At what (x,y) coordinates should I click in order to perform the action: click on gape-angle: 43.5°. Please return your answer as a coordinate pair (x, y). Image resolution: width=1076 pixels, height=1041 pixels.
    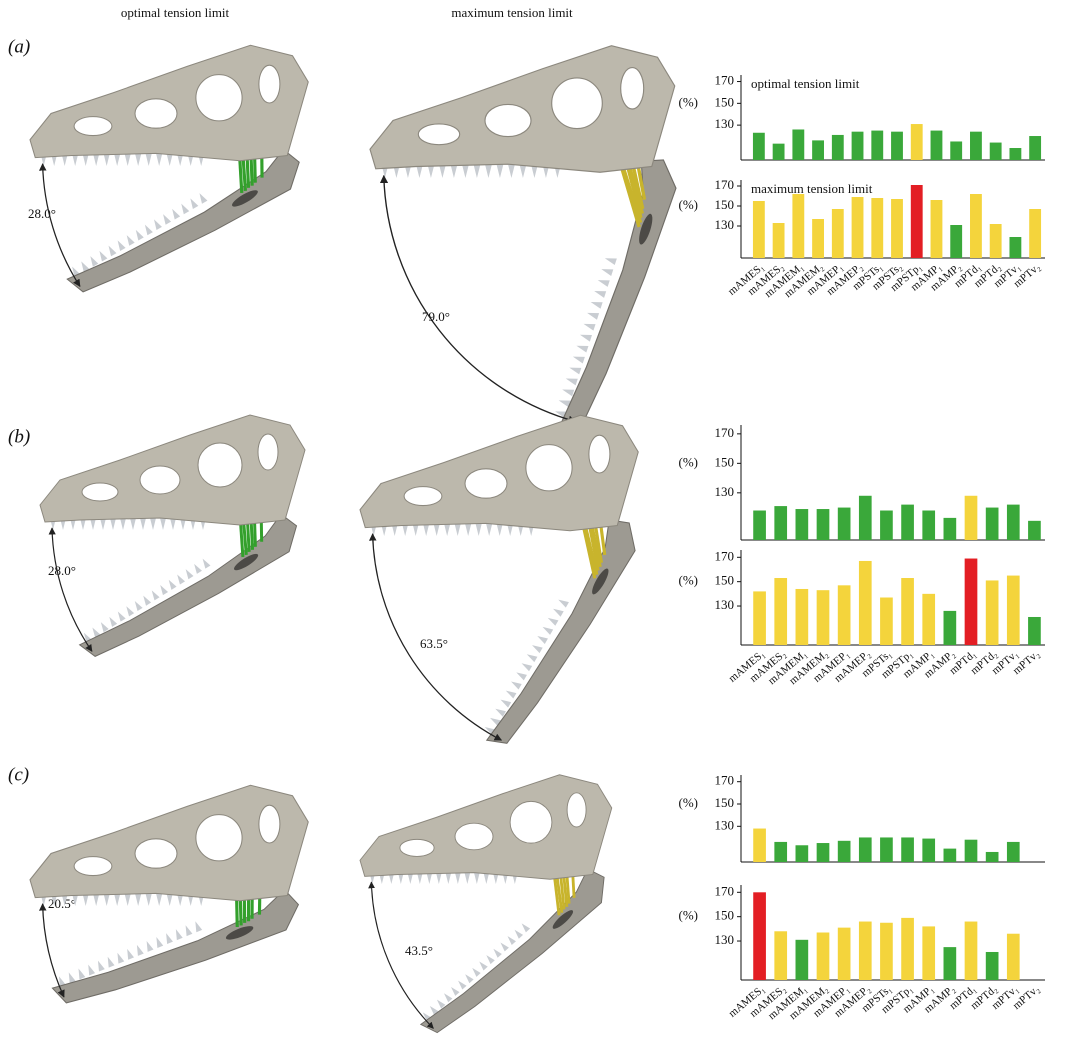
    Looking at the image, I should click on (419, 950).